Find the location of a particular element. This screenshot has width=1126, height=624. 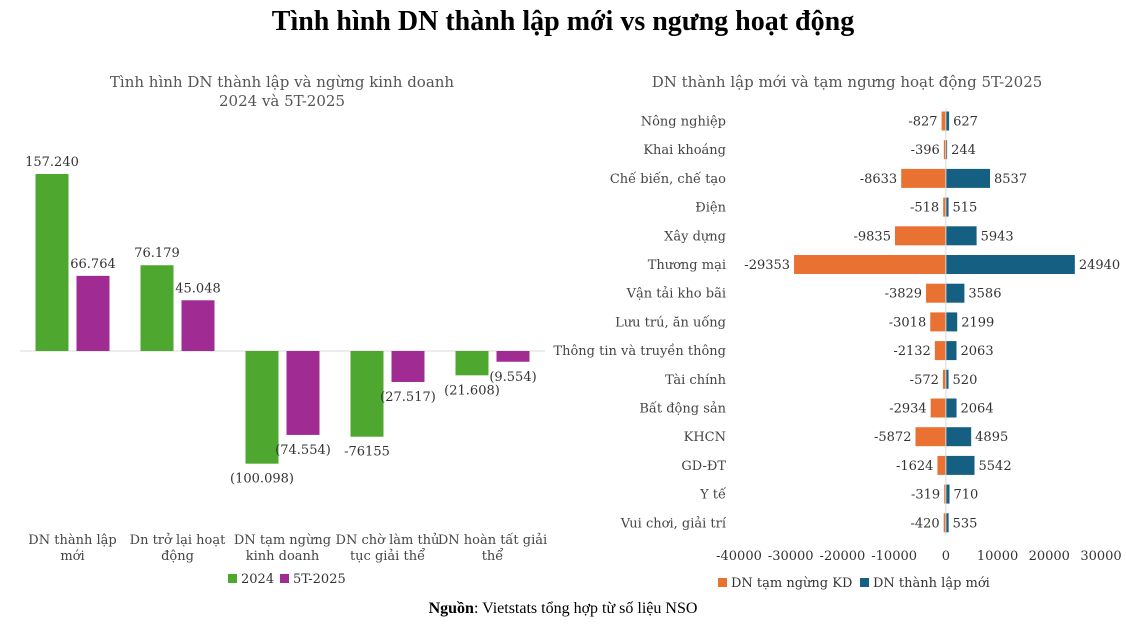

data-label: 535 is located at coordinates (965, 523).